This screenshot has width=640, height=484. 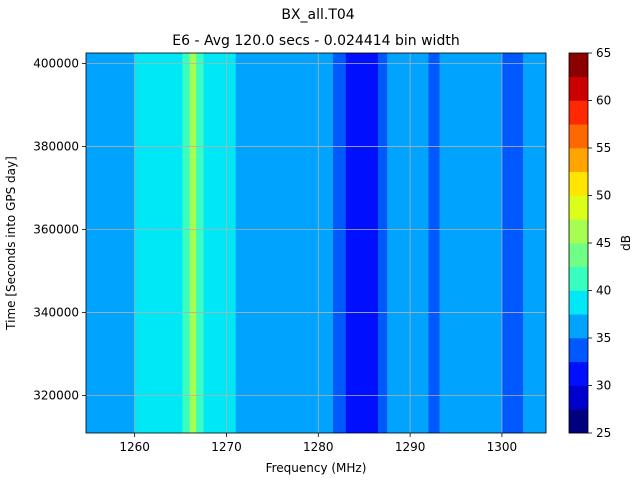 What do you see at coordinates (56, 396) in the screenshot?
I see `y-tick-label: 320000` at bounding box center [56, 396].